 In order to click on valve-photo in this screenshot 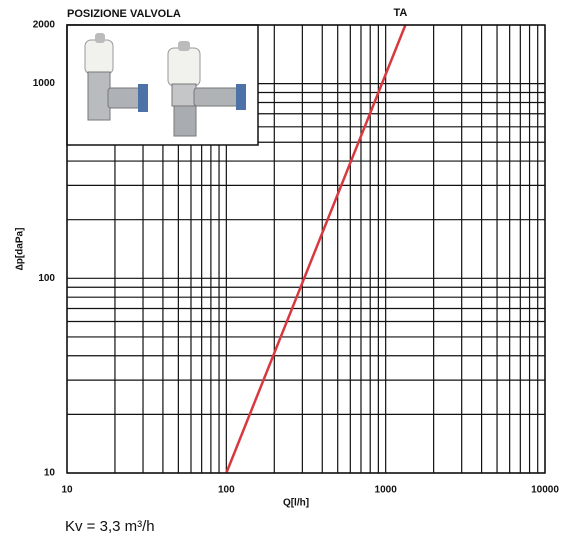, I will do `click(162, 85)`.